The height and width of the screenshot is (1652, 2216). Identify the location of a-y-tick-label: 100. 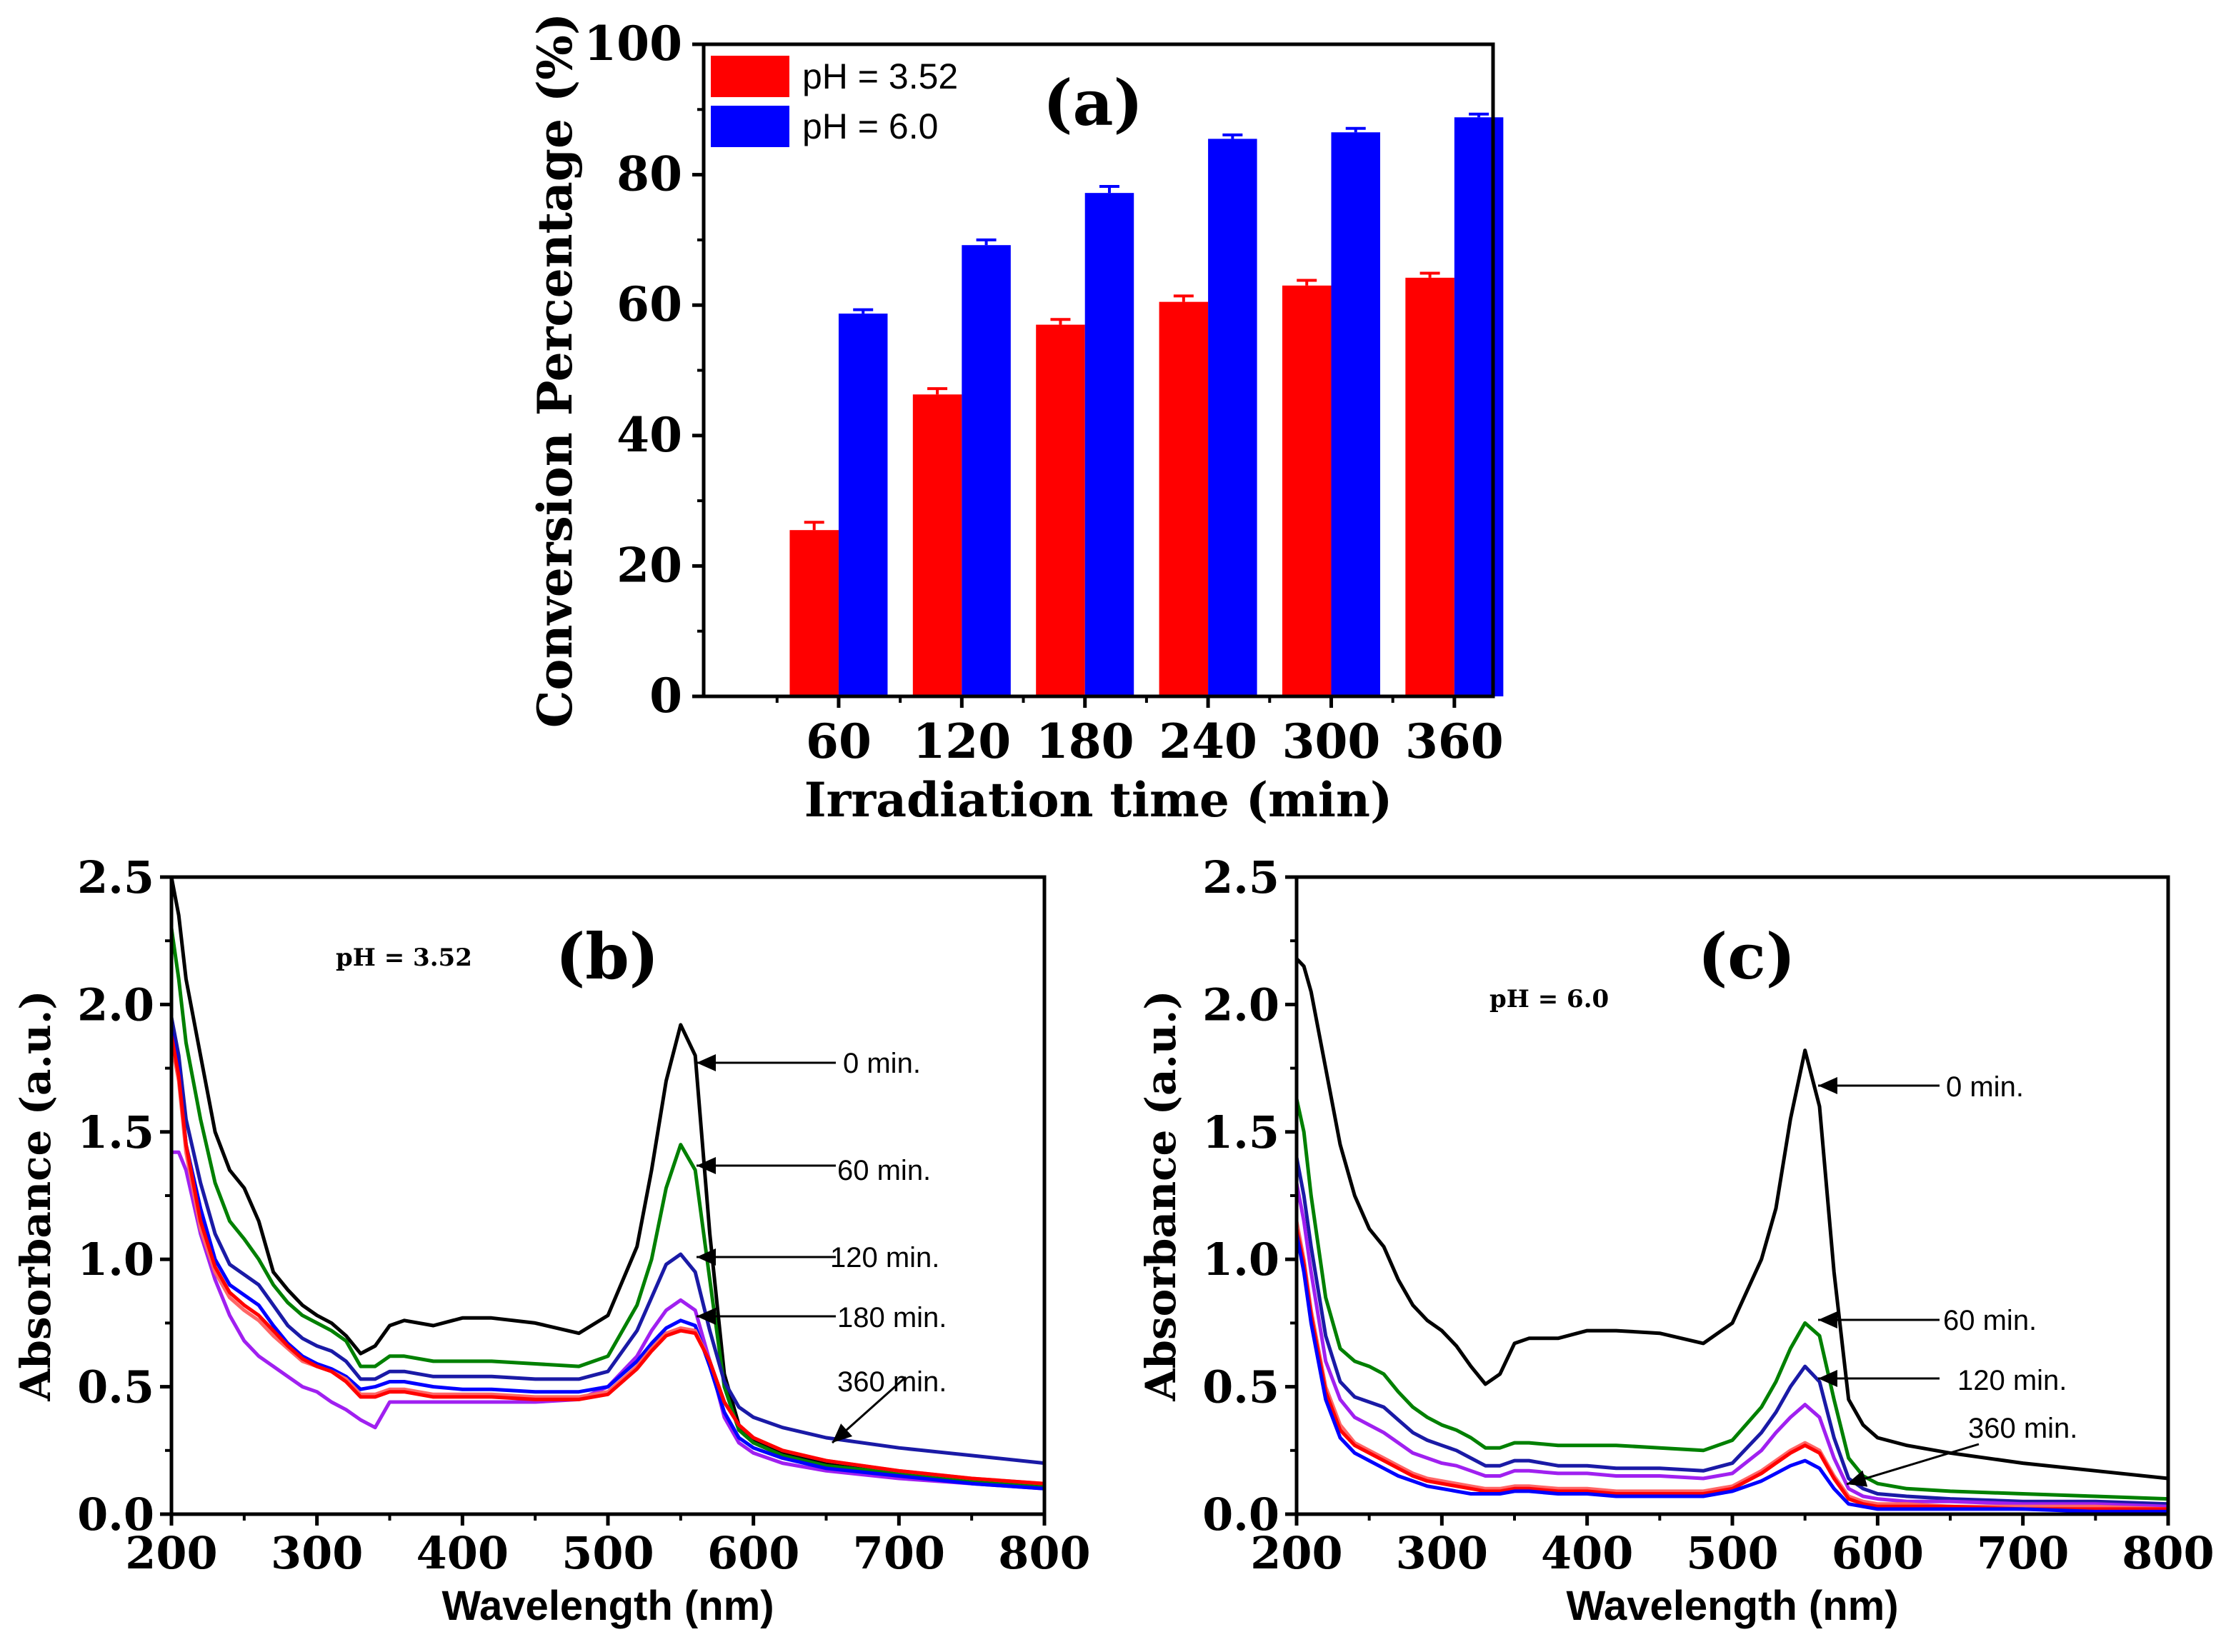
(633, 43).